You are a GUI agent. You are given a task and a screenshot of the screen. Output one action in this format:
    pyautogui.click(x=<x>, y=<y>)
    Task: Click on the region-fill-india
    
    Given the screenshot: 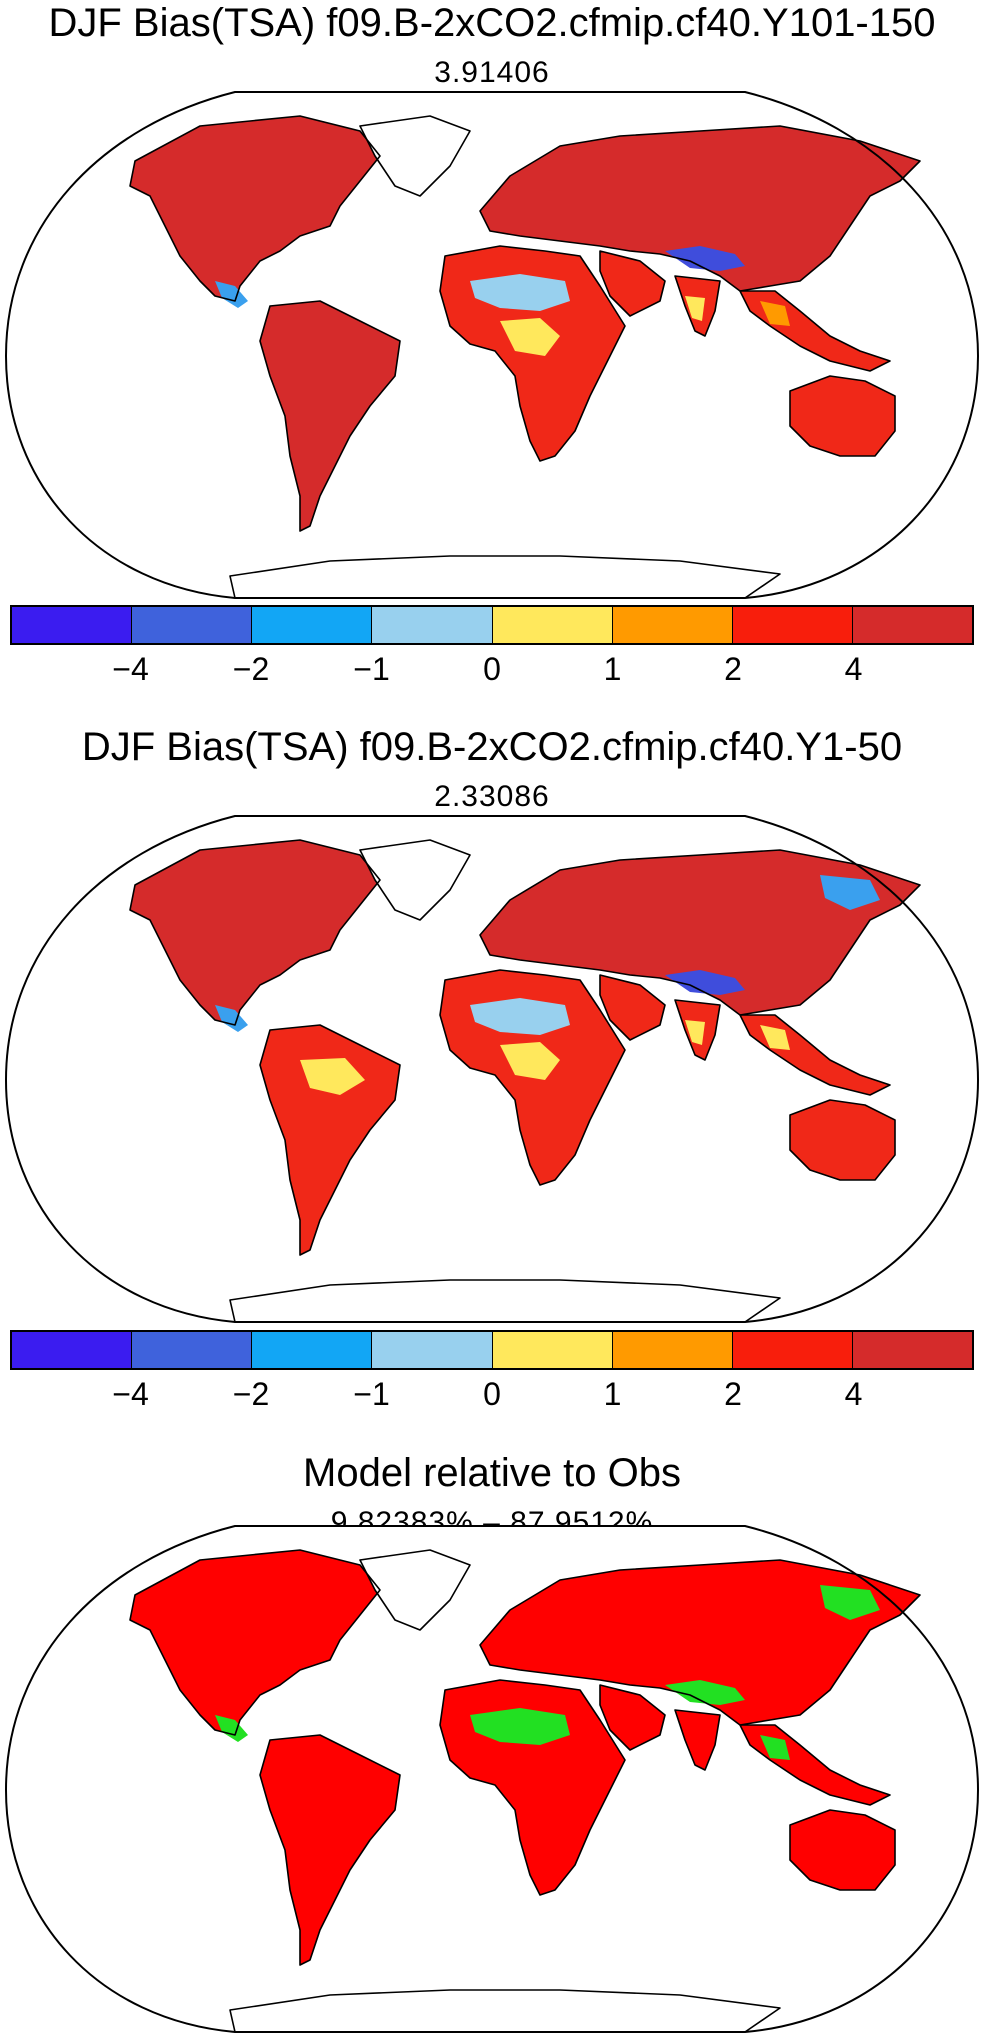 What is the action you would take?
    pyautogui.click(x=697, y=1740)
    